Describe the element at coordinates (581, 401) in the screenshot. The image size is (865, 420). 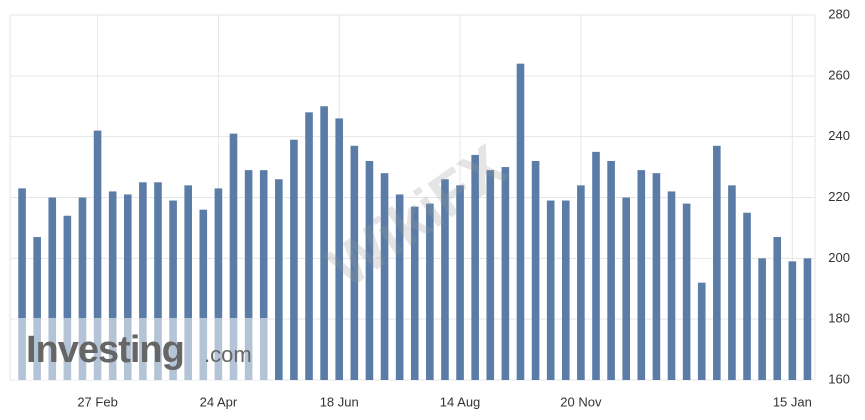
I see `x-tick-label: 20 Nov` at that location.